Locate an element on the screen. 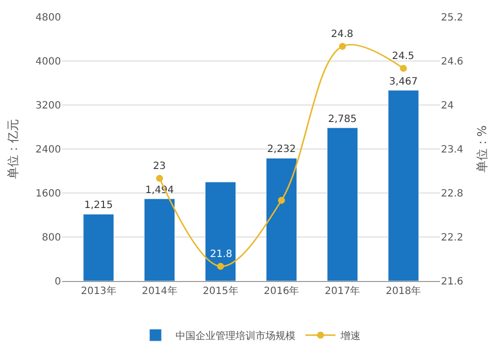 Image resolution: width=500 pixels, height=362 pixels. y2-tick-label: 22.8 is located at coordinates (452, 194).